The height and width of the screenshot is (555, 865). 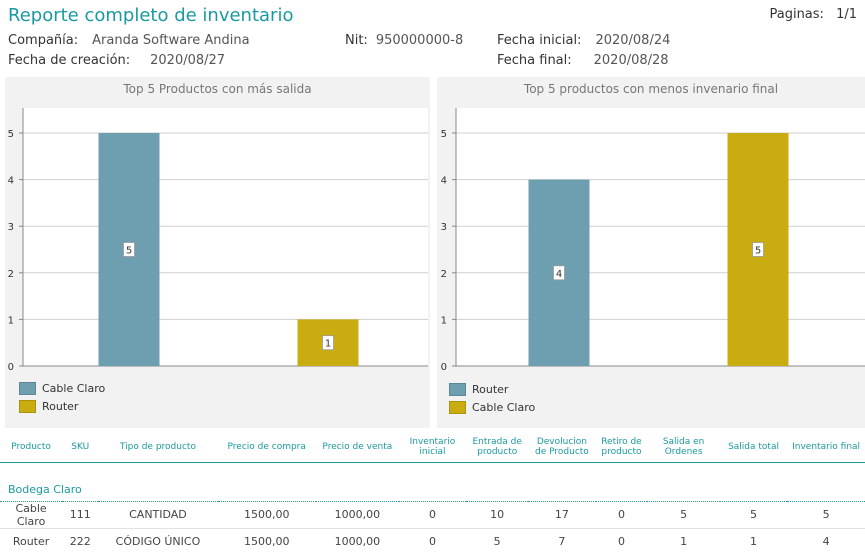 I want to click on group-row: Bodega Claro, so click(x=432, y=482).